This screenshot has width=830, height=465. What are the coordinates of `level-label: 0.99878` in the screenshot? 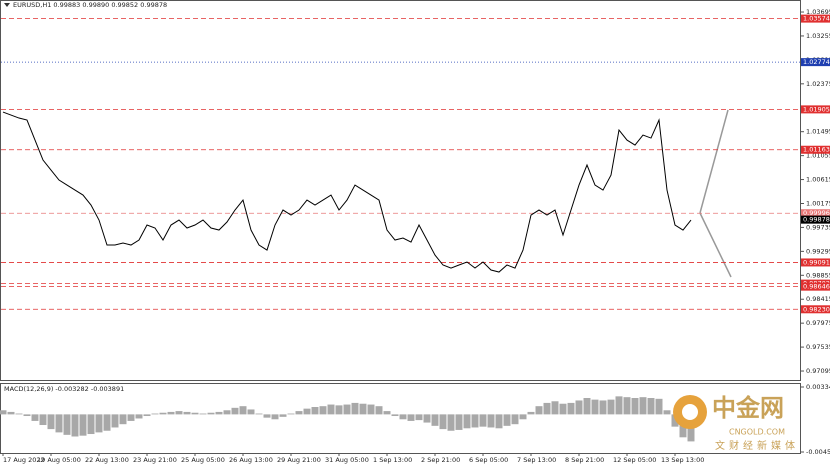 It's located at (816, 220).